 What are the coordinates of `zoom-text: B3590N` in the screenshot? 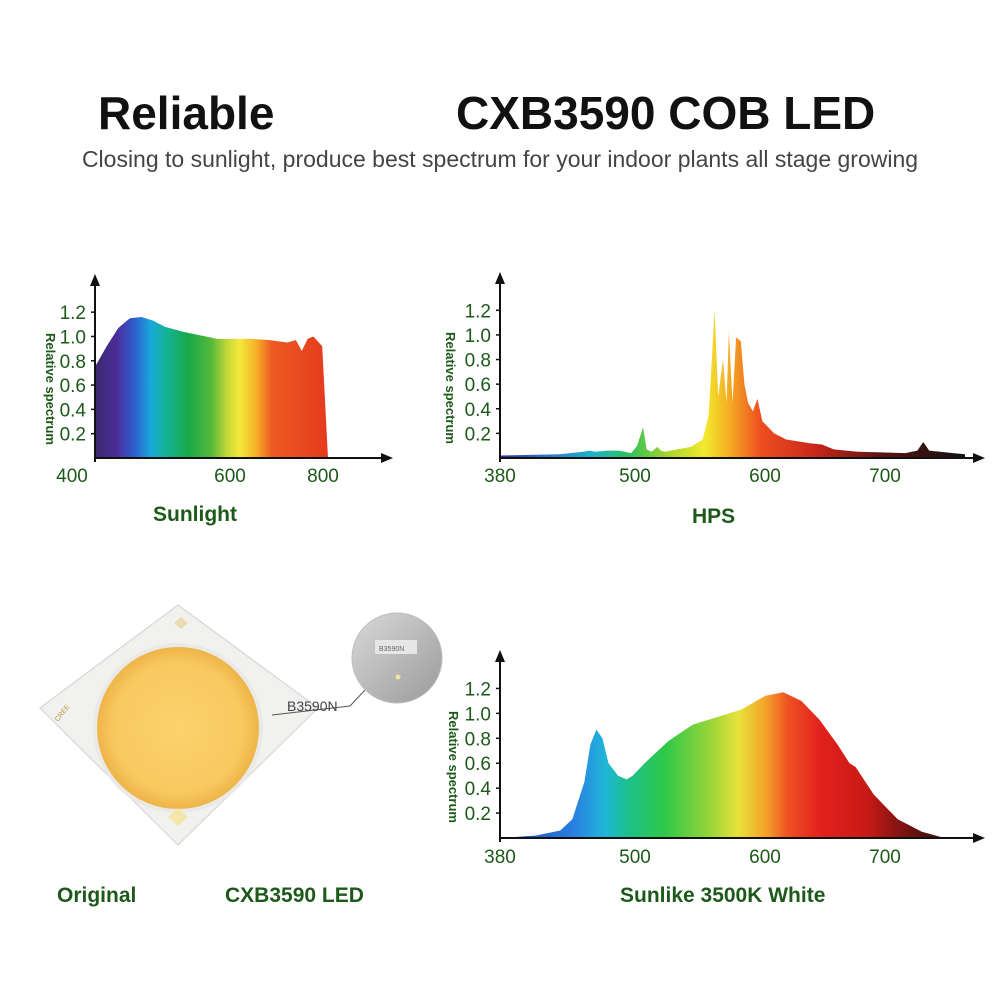 It's located at (391, 649).